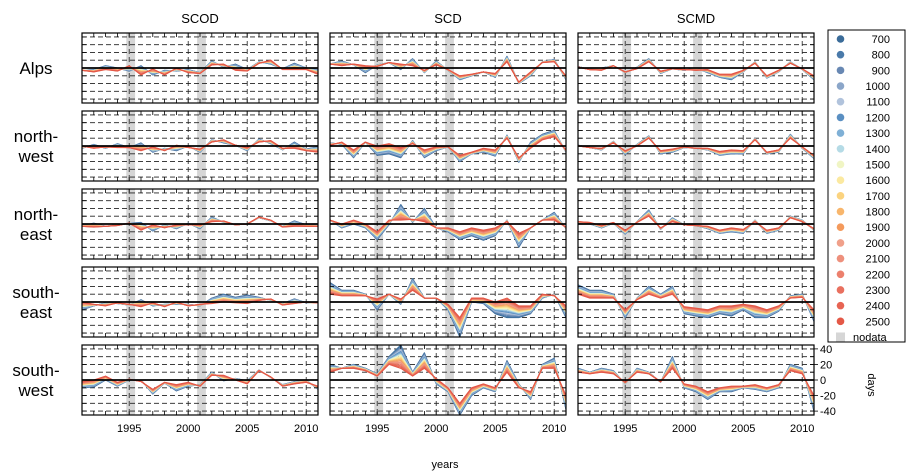 This screenshot has width=908, height=473. I want to click on y-tick-label: 20, so click(826, 365).